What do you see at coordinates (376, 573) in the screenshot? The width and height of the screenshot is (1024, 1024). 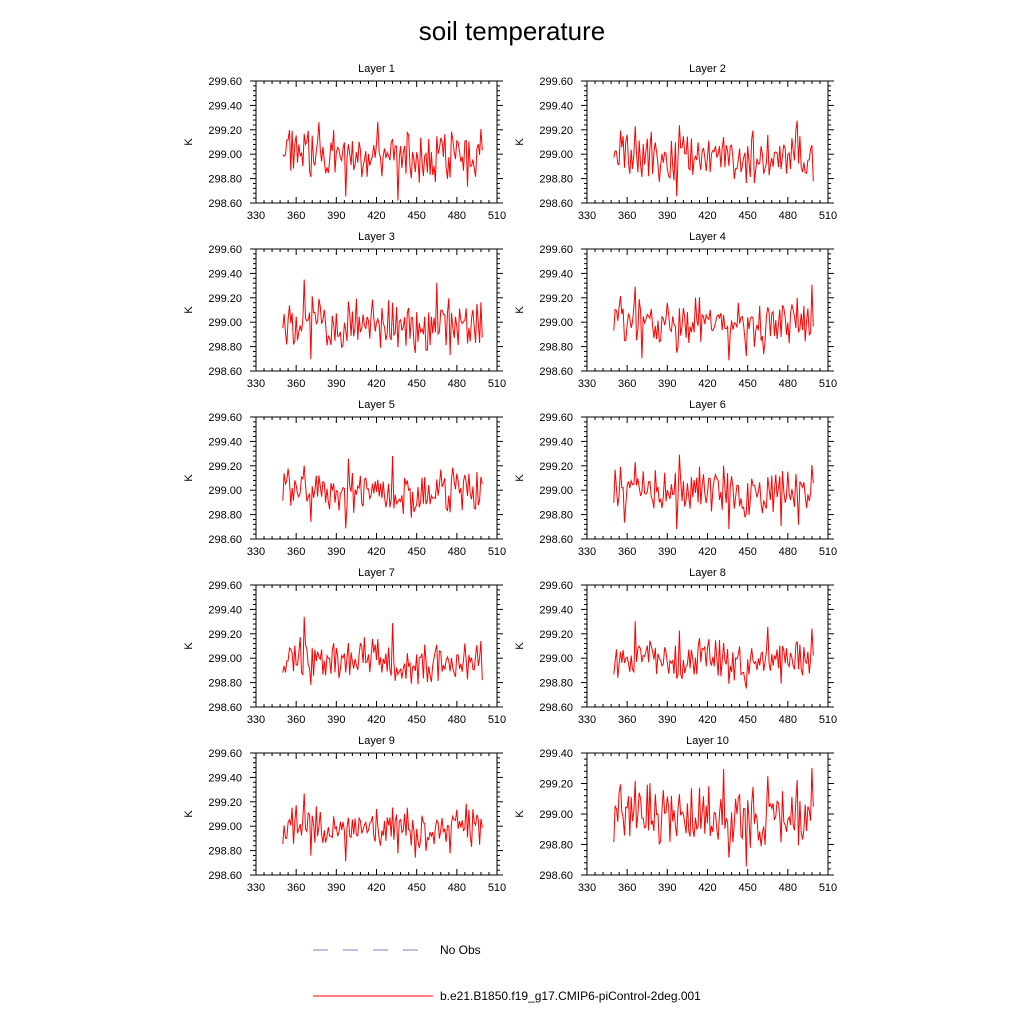 I see `panel-title: Layer 7` at bounding box center [376, 573].